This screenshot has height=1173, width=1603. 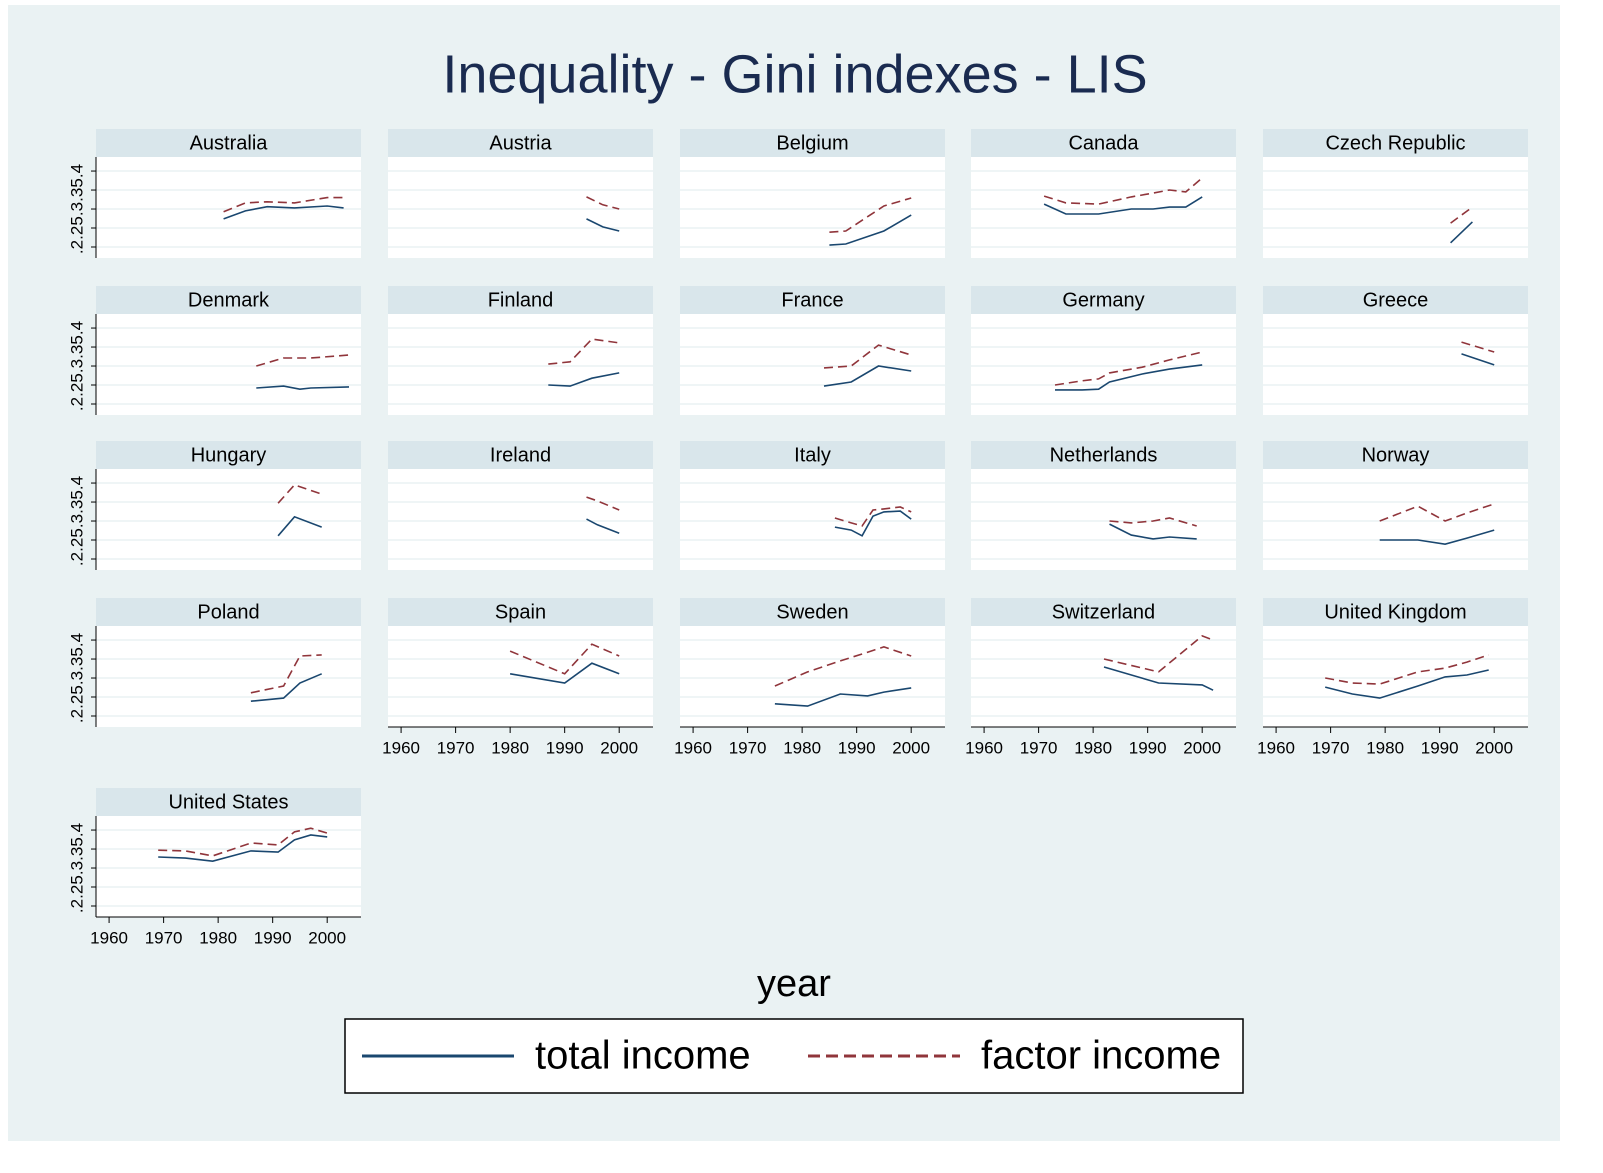 I want to click on panel-title: United States, so click(x=228, y=802).